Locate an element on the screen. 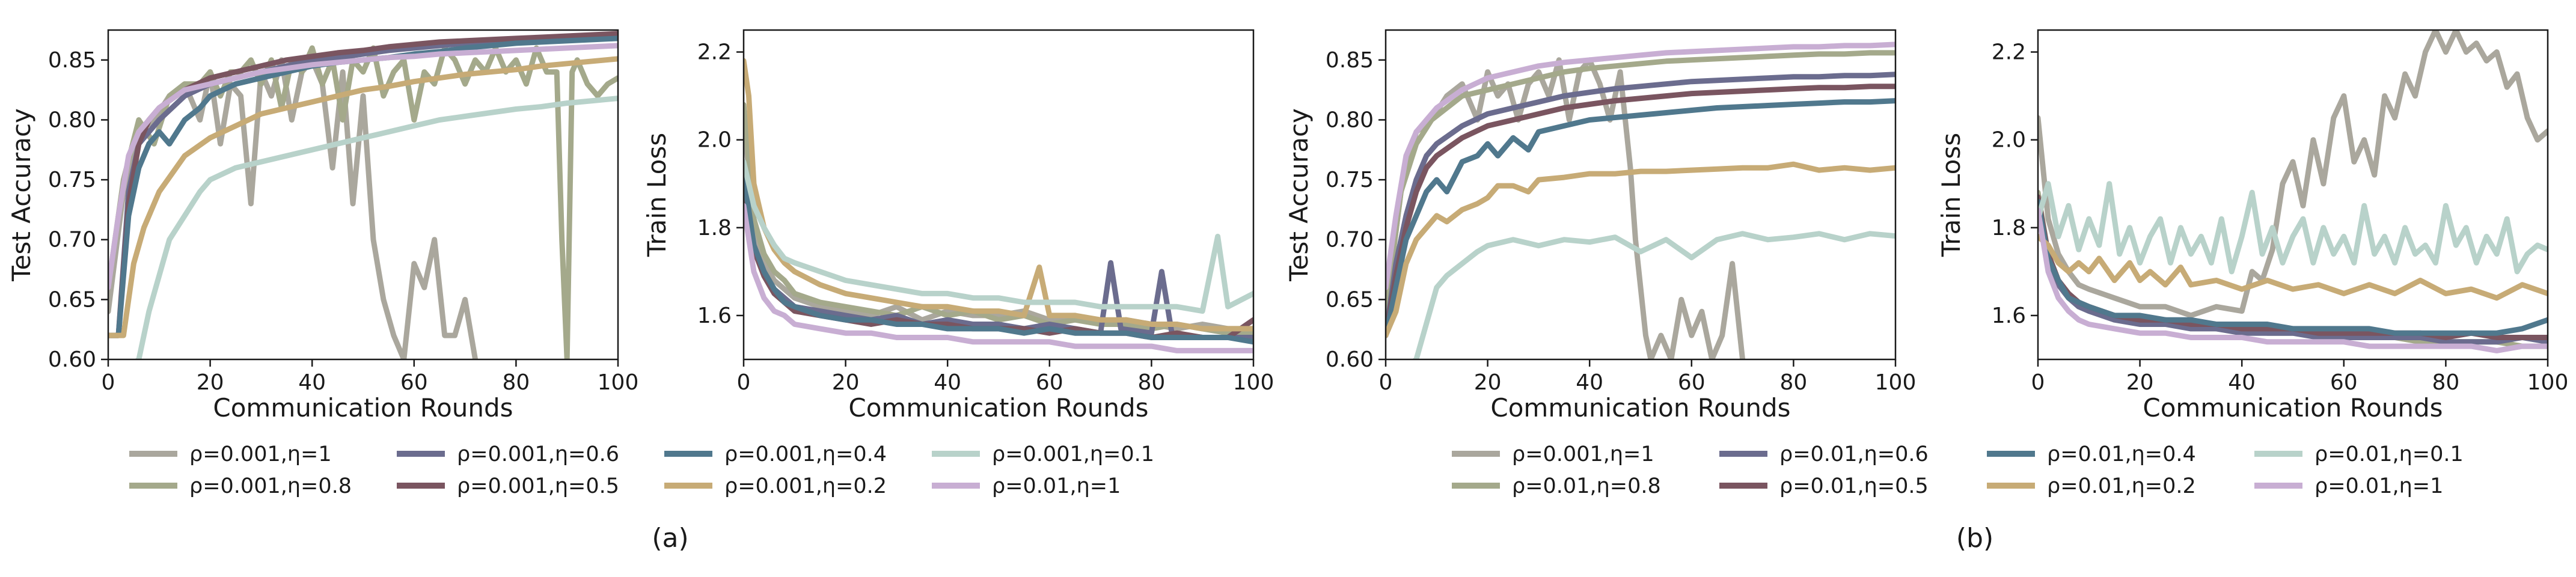 The width and height of the screenshot is (2576, 577). legend-label: ρ=0.01,η=0.1 is located at coordinates (2389, 454).